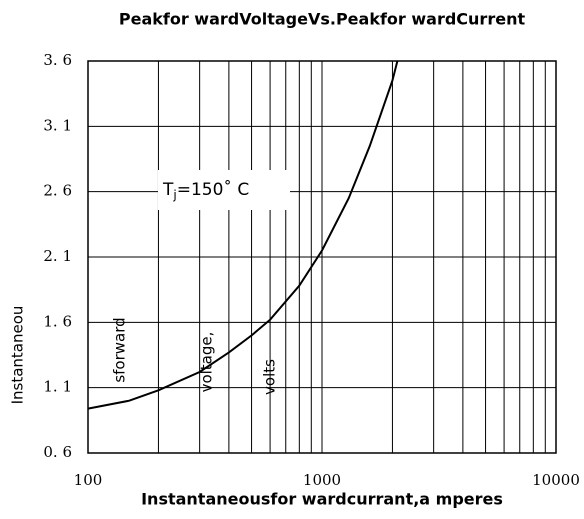  I want to click on y-tick-label: 2. 6, so click(57, 191).